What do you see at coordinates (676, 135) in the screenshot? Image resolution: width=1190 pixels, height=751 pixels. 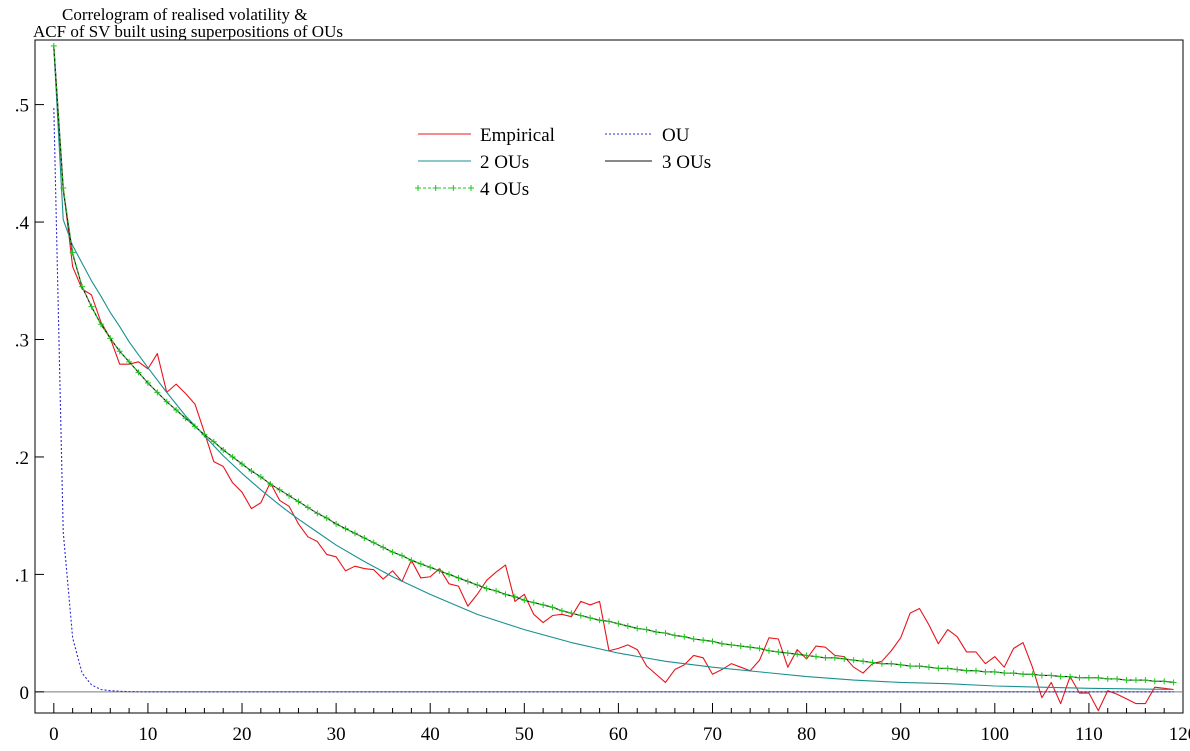 I see `legend-label: OU` at bounding box center [676, 135].